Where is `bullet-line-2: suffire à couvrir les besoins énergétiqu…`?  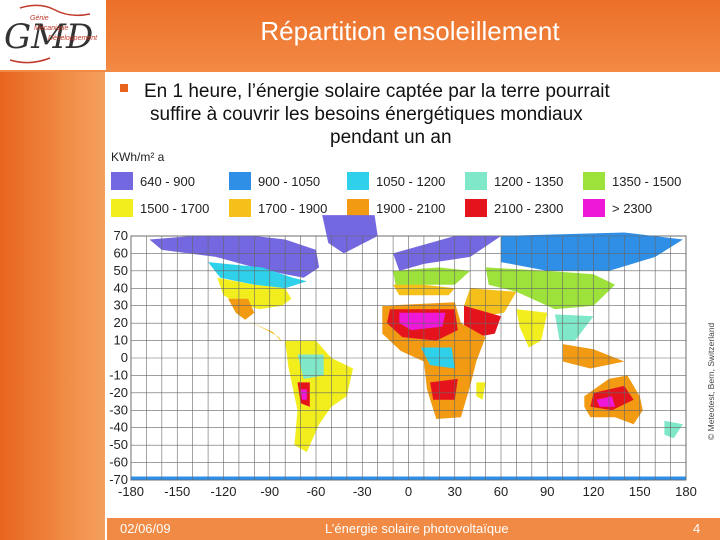 bullet-line-2: suffire à couvrir les besoins énergétiqu… is located at coordinates (366, 114).